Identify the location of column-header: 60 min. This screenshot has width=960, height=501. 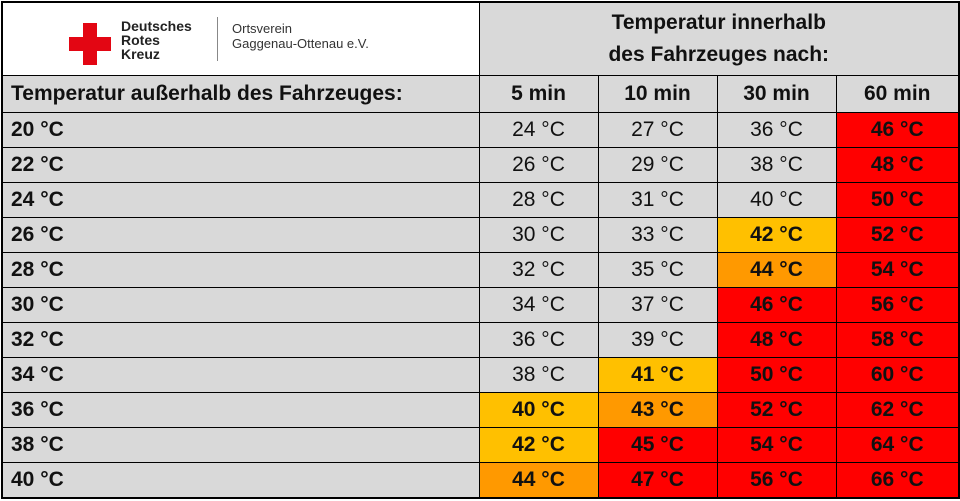
(897, 94).